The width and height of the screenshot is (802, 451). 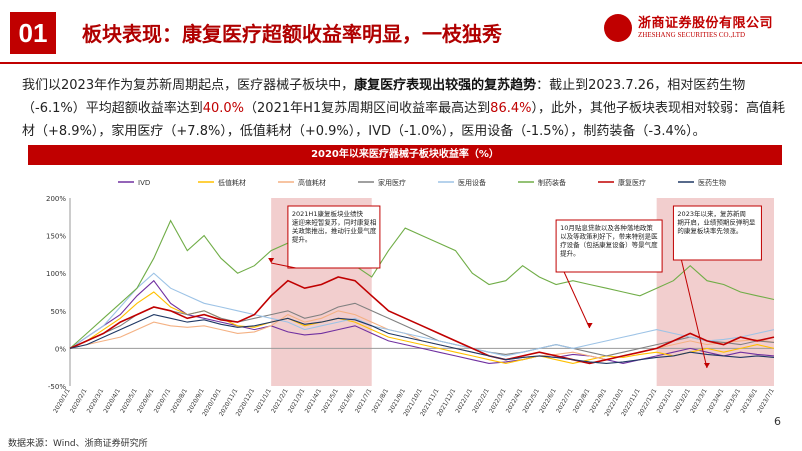 I want to click on legend-label: 医用设备, so click(x=472, y=182).